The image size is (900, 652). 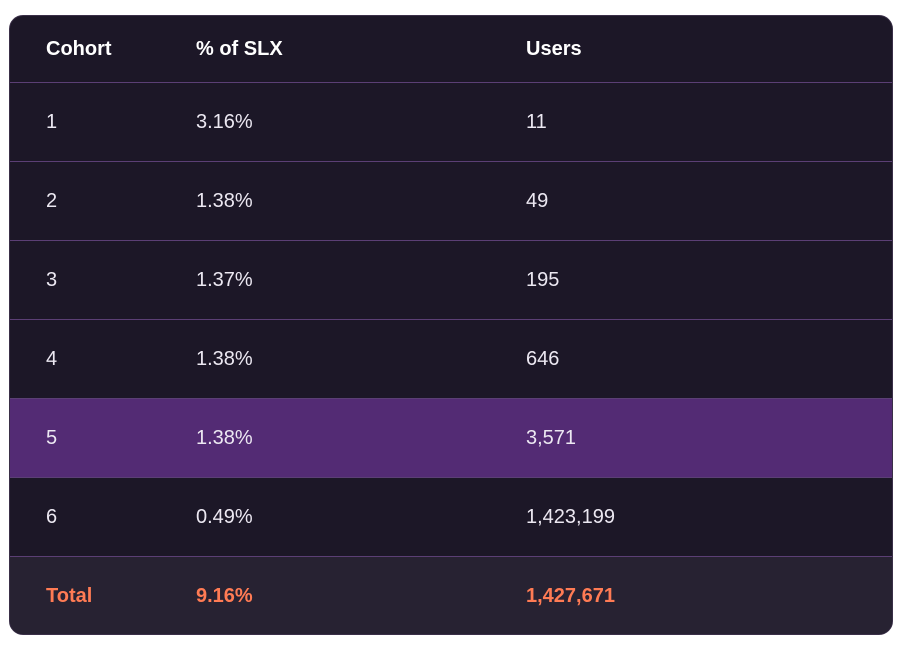 I want to click on cell-cohort: 5, so click(x=52, y=437).